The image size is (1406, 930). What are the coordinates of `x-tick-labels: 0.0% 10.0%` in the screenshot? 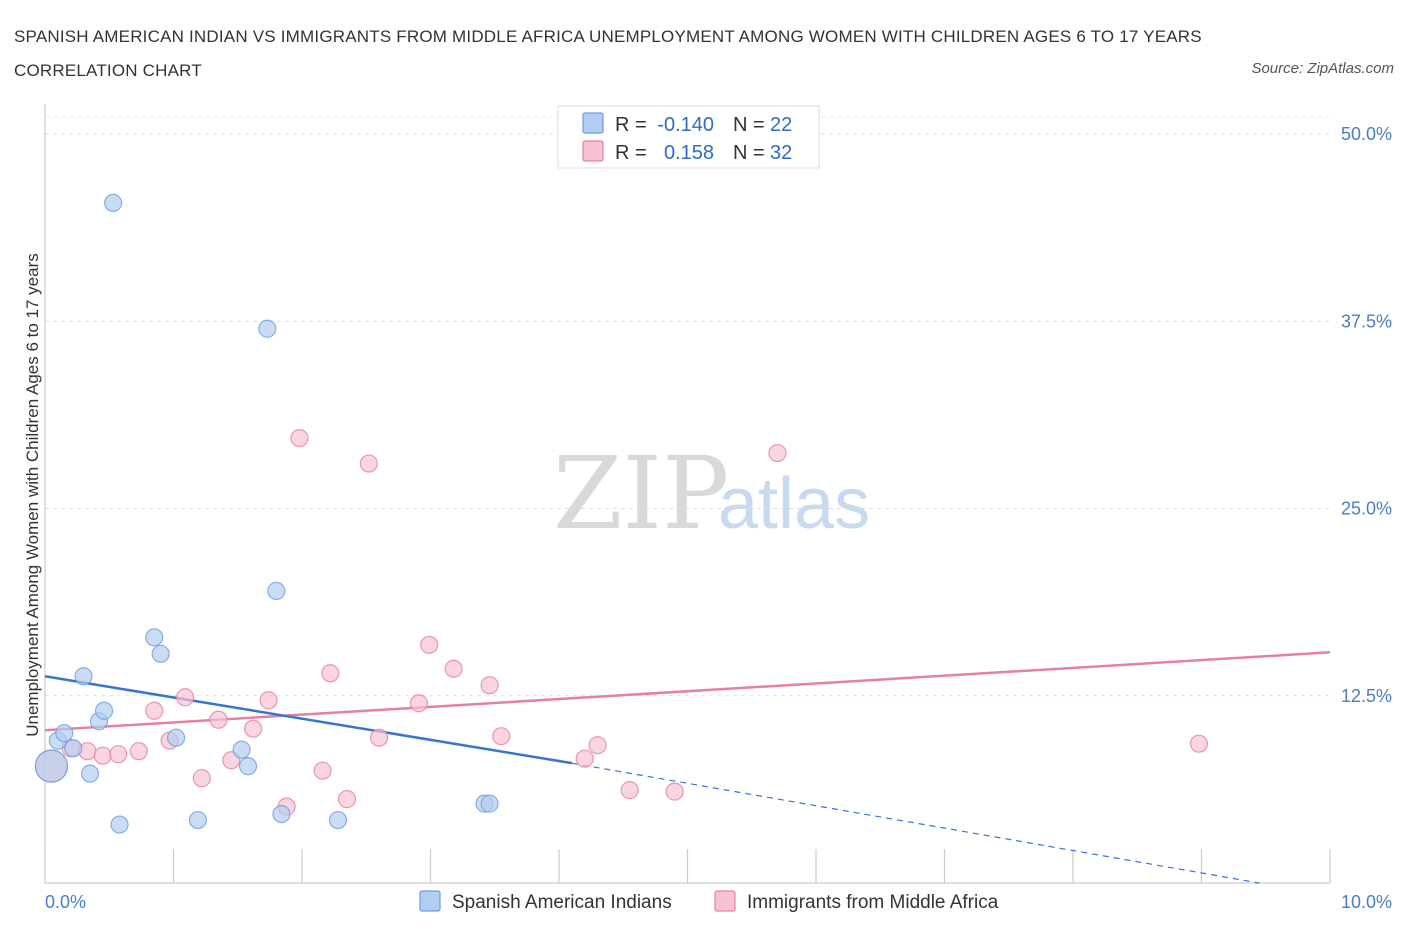 It's located at (718, 902).